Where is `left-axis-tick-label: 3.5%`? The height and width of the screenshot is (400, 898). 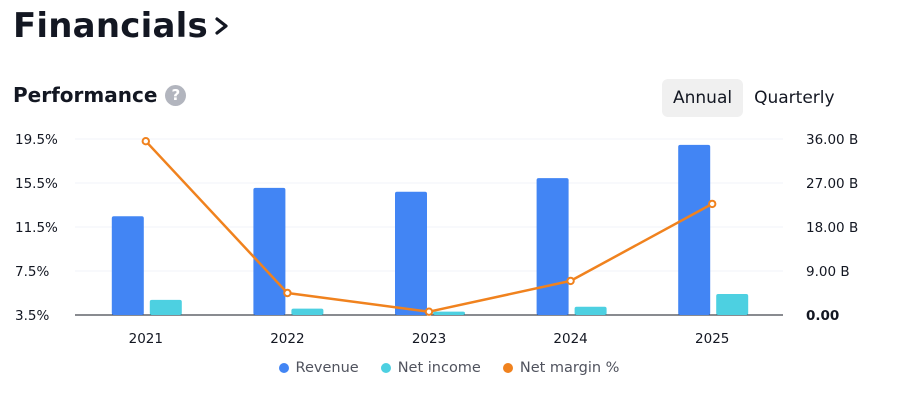
left-axis-tick-label: 3.5% is located at coordinates (32, 316).